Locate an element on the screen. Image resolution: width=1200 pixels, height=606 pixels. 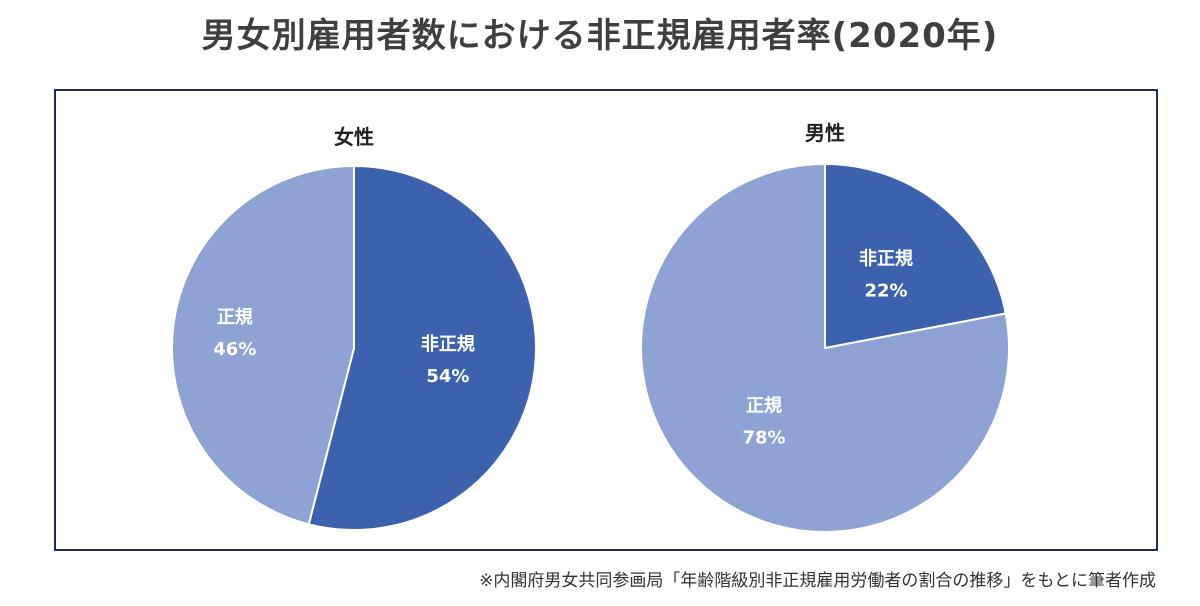
slice-label-female-0: 非正規 is located at coordinates (448, 344).